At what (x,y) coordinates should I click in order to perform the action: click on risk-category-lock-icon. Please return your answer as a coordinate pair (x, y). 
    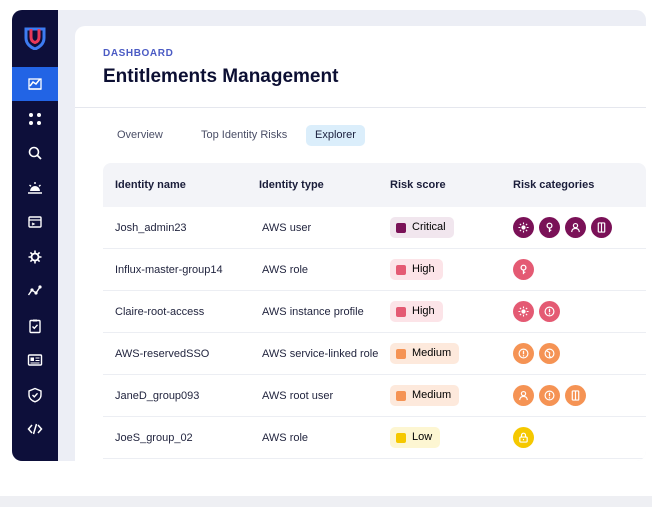
    Looking at the image, I should click on (523, 437).